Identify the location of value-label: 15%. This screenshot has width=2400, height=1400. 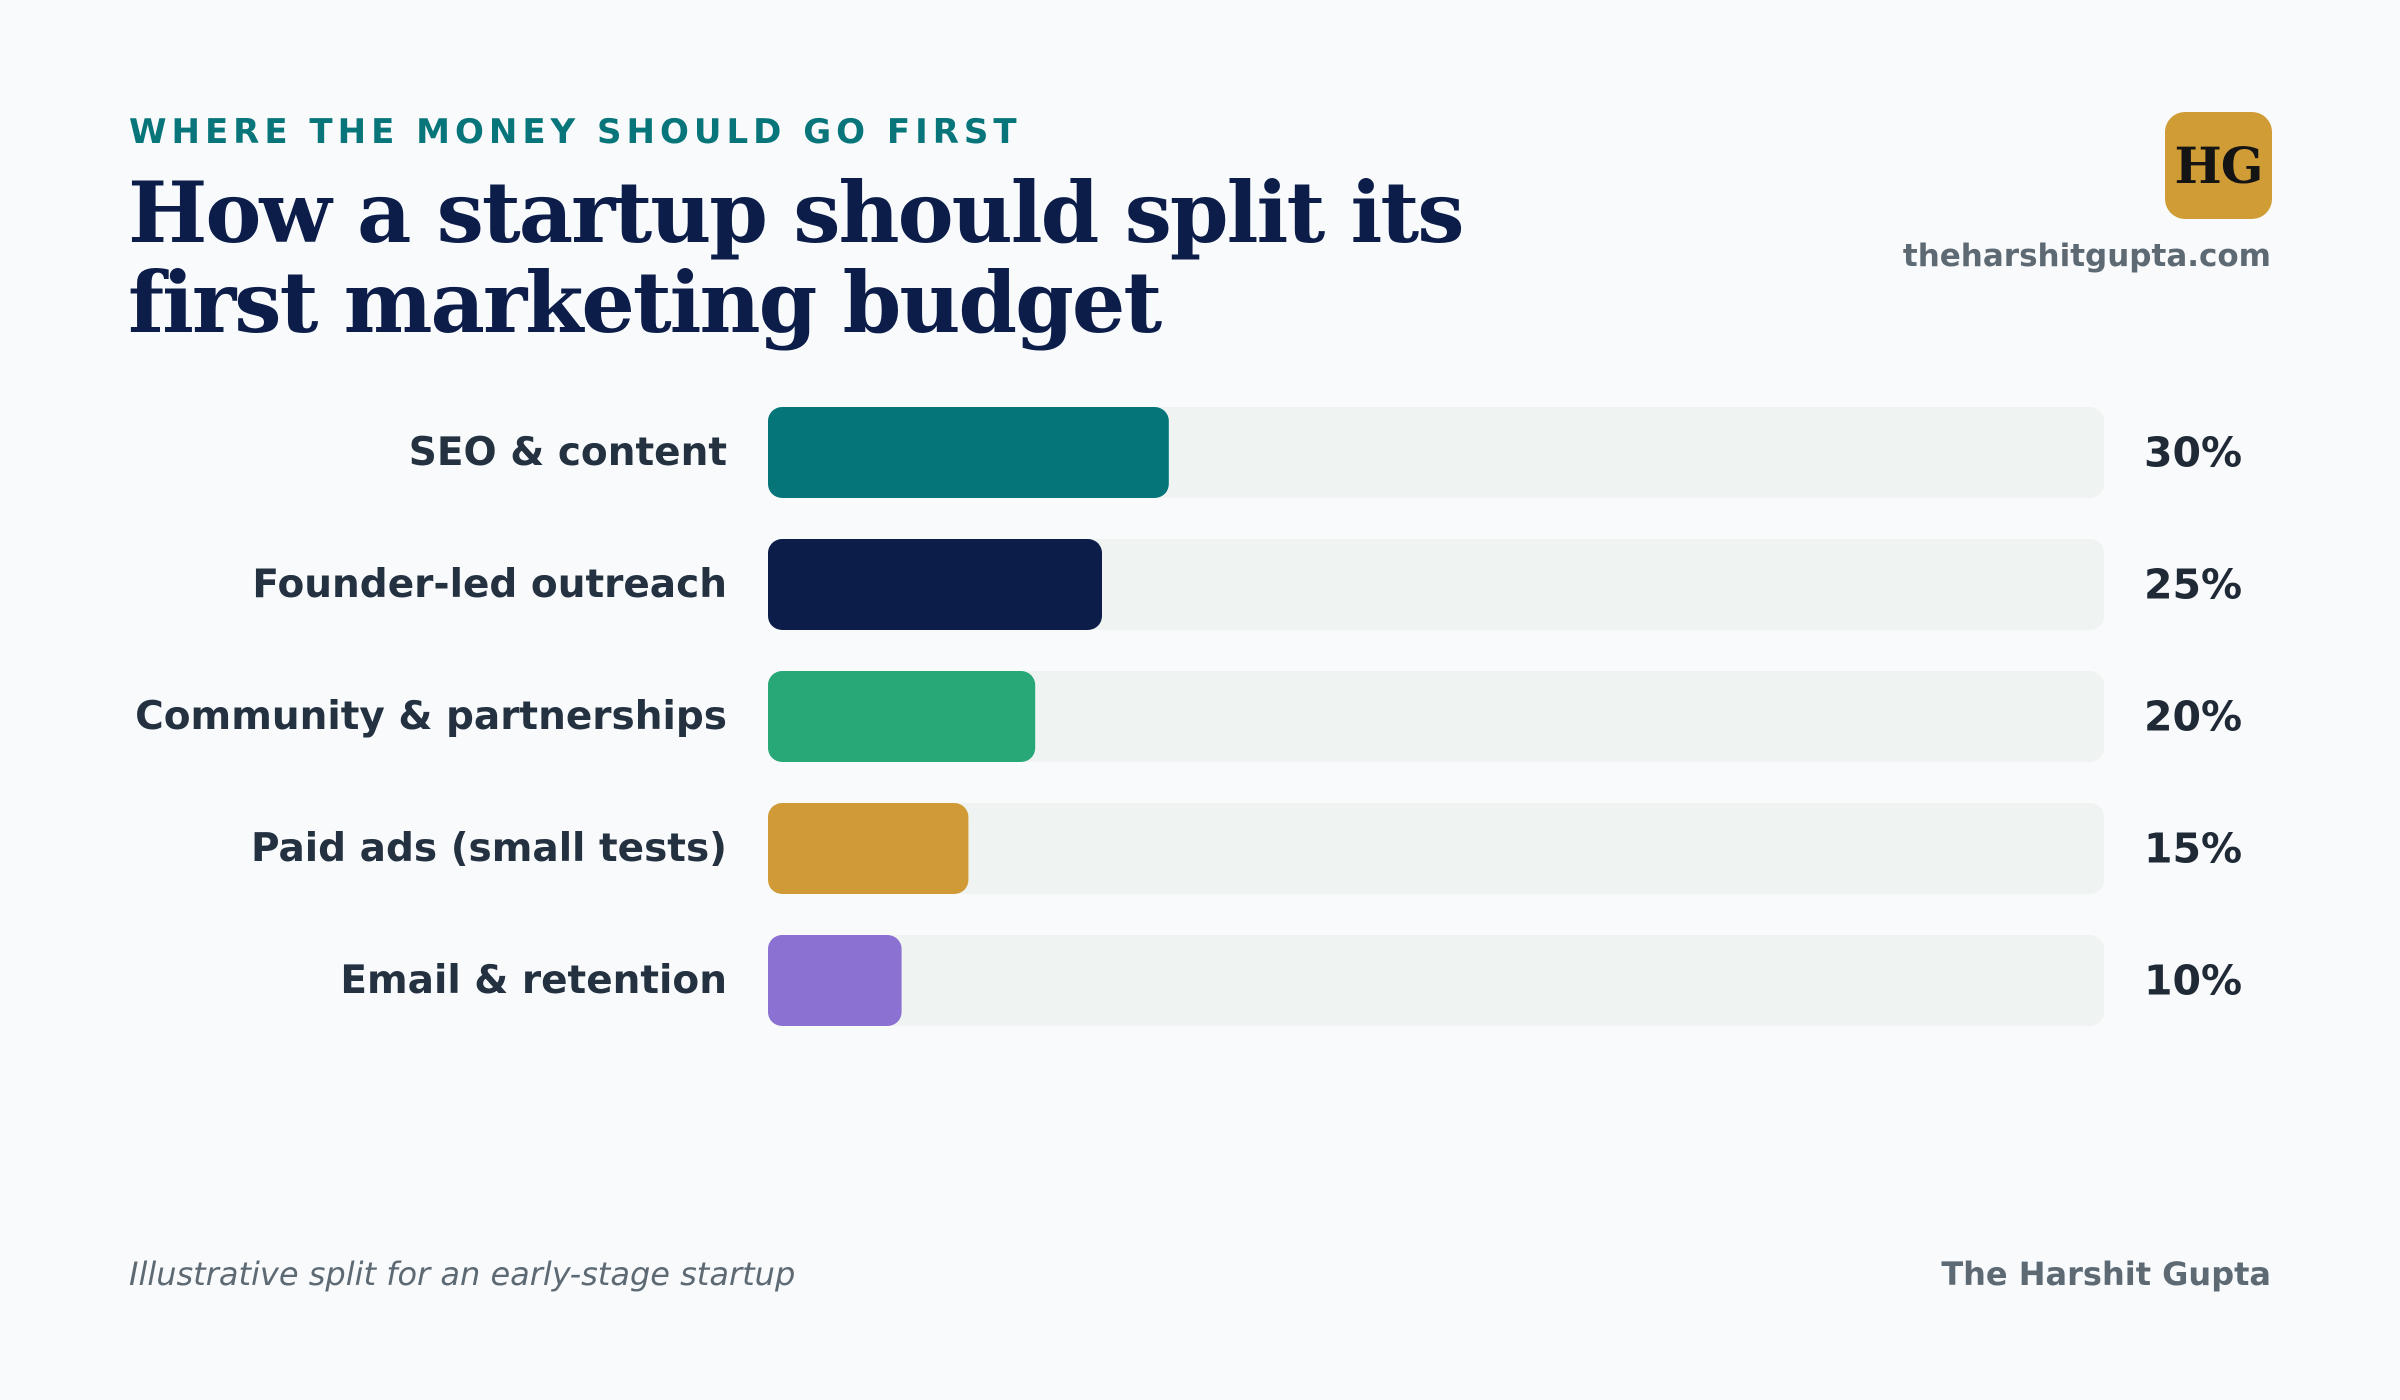
(2193, 849).